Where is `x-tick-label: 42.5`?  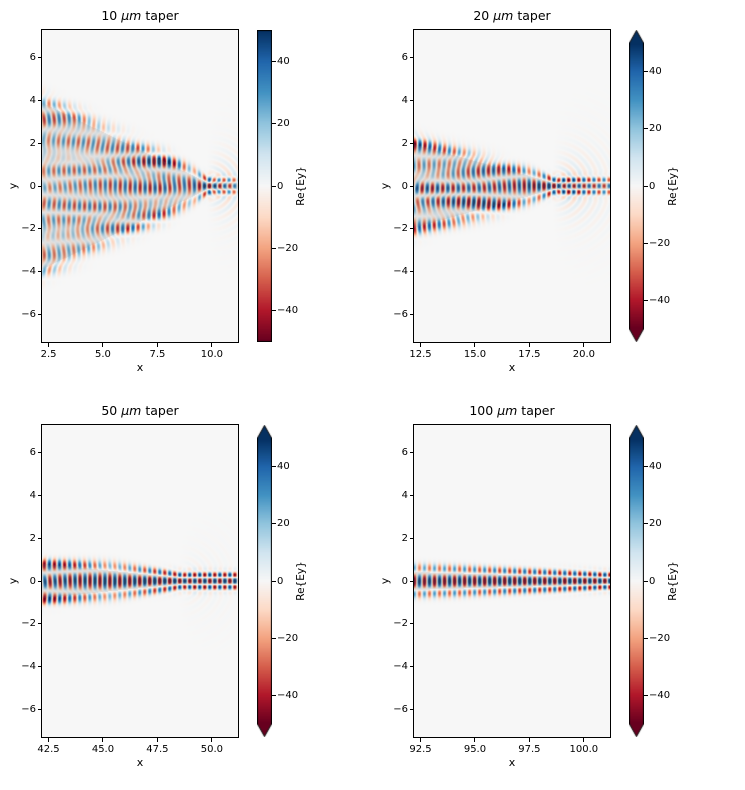 x-tick-label: 42.5 is located at coordinates (48, 749).